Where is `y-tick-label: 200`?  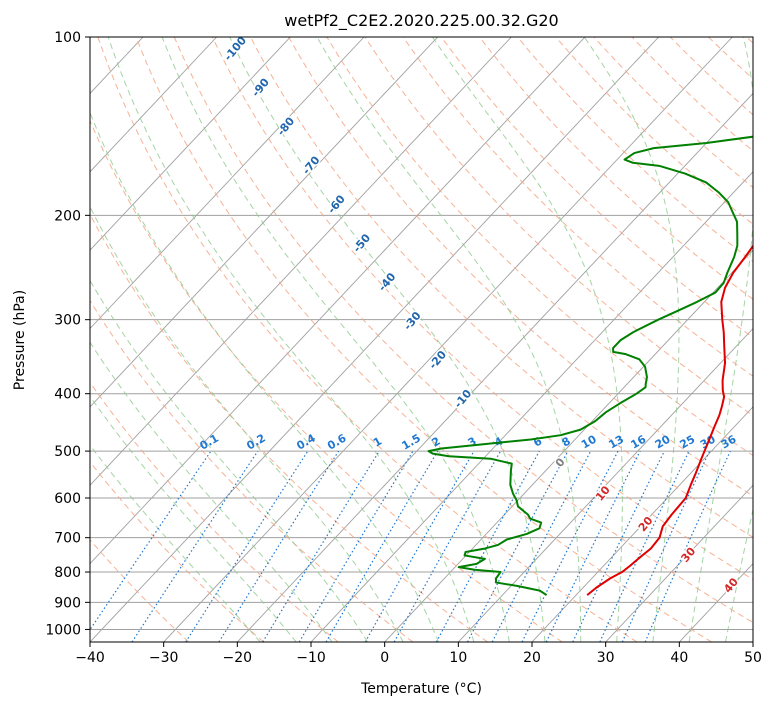
y-tick-label: 200 is located at coordinates (67, 216).